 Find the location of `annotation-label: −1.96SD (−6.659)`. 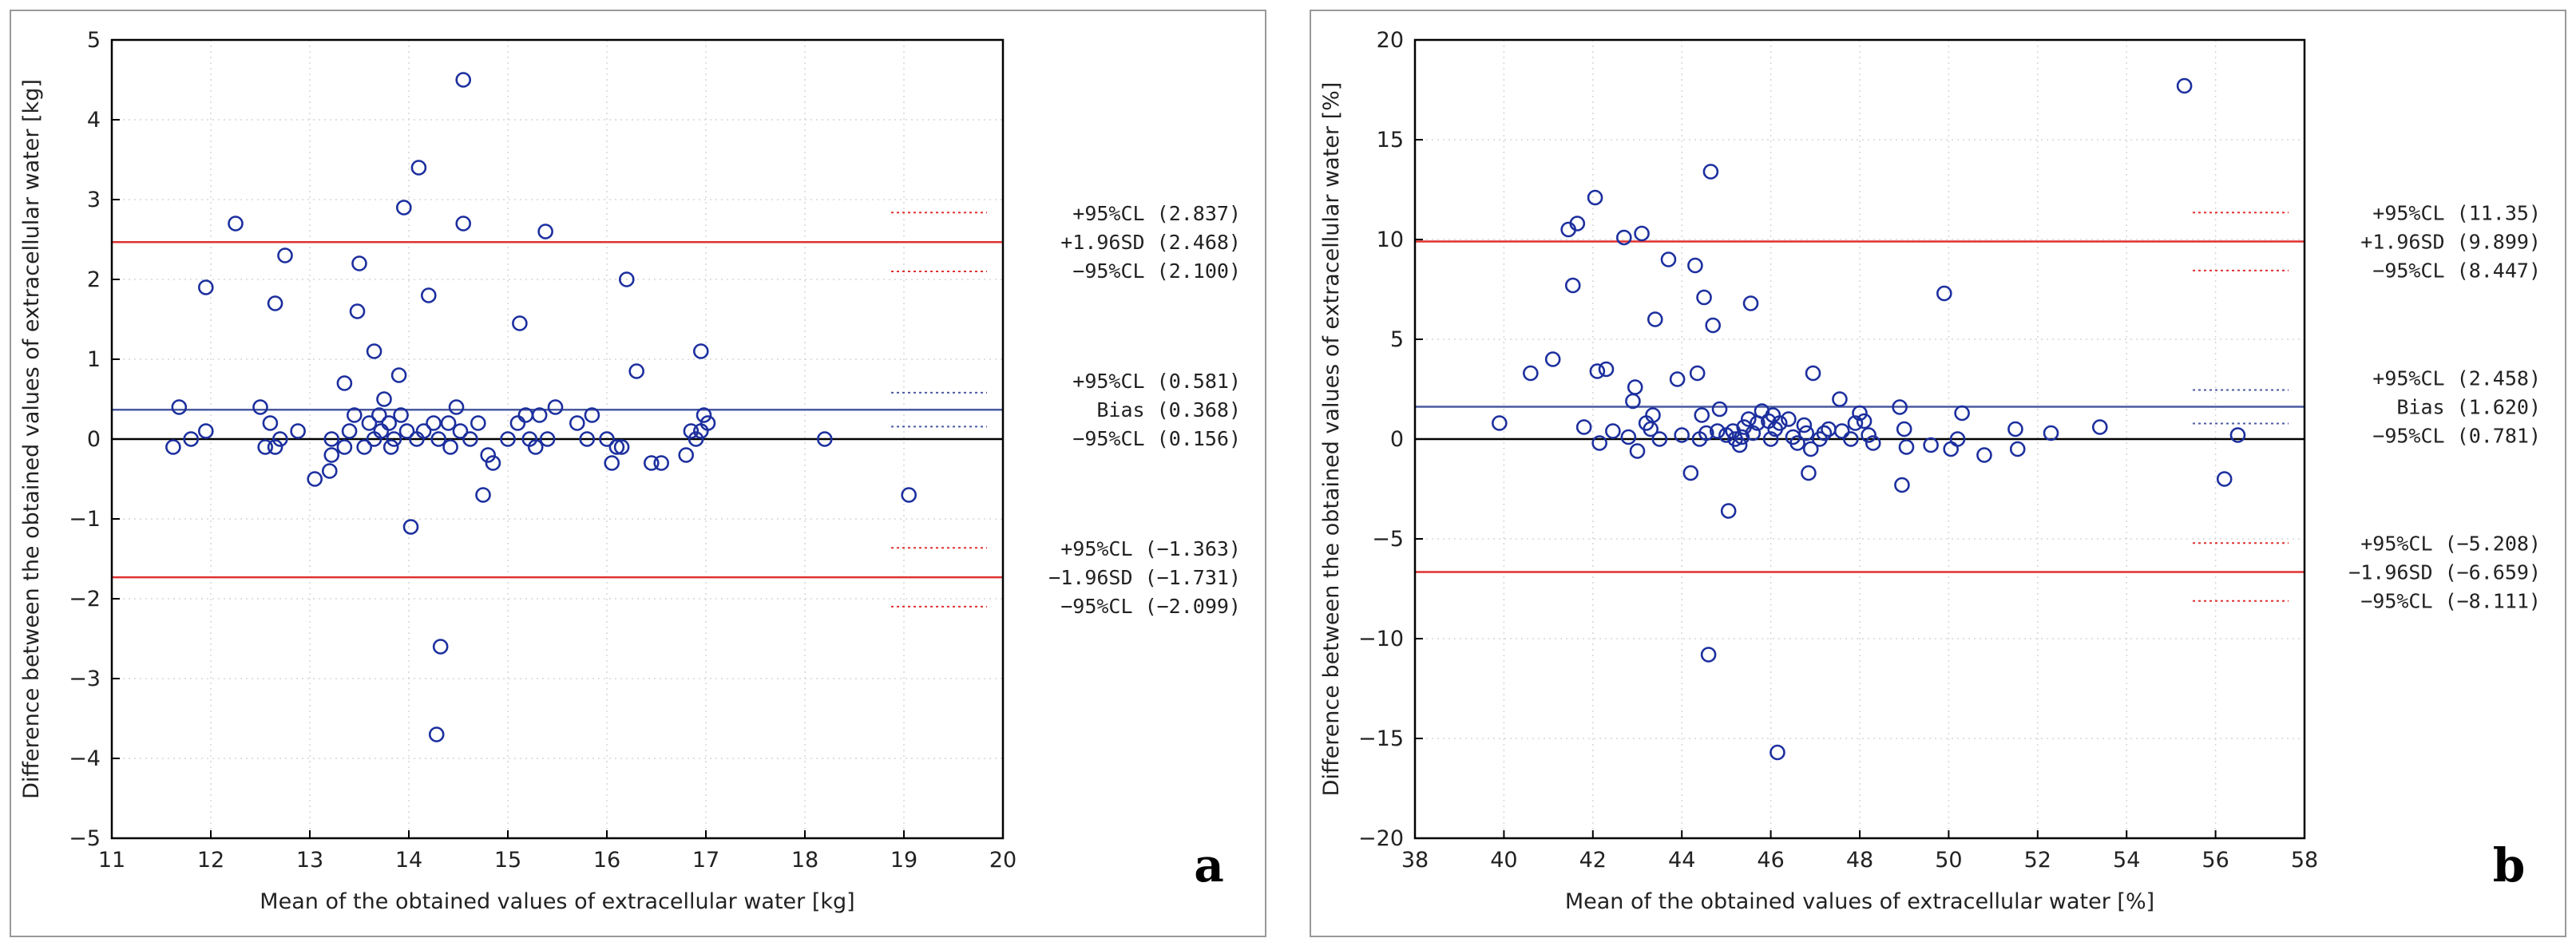

annotation-label: −1.96SD (−6.659) is located at coordinates (2444, 572).